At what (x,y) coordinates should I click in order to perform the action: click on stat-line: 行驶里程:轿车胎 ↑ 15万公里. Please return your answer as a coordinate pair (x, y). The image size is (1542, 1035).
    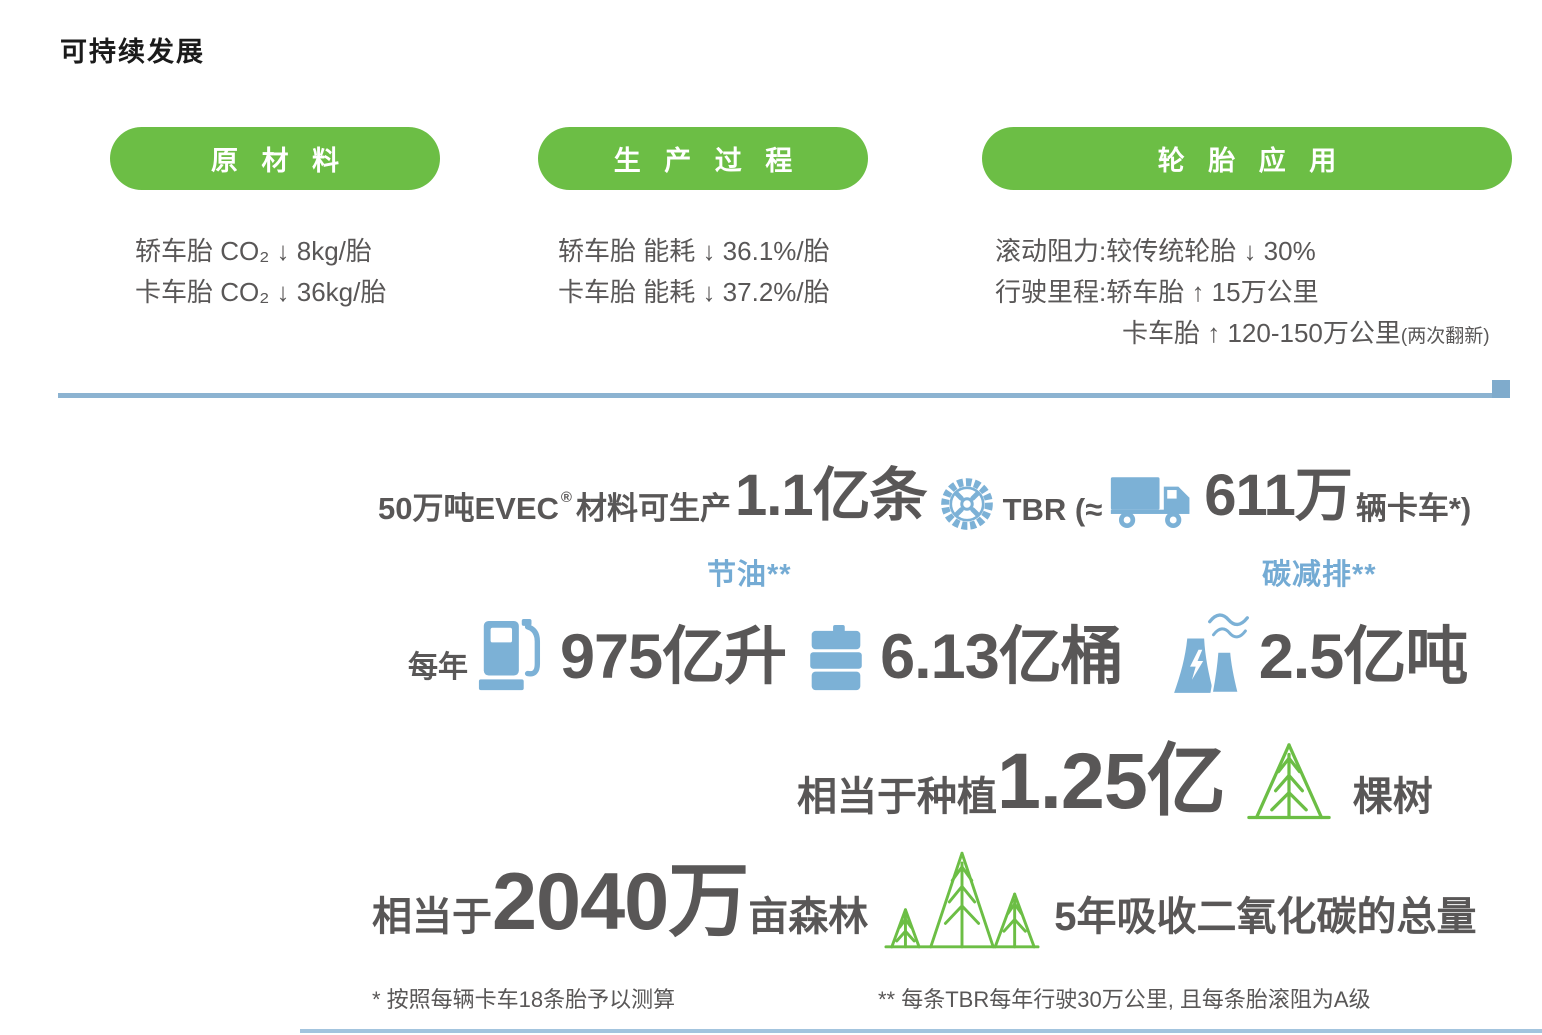
    Looking at the image, I should click on (1157, 292).